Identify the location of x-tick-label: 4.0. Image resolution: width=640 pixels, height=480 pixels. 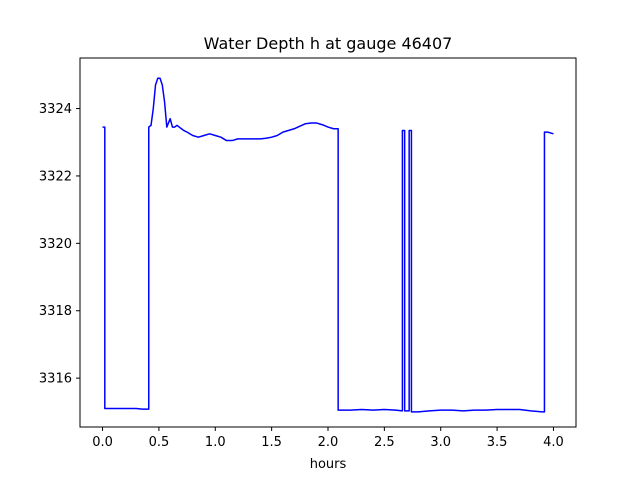
(553, 442).